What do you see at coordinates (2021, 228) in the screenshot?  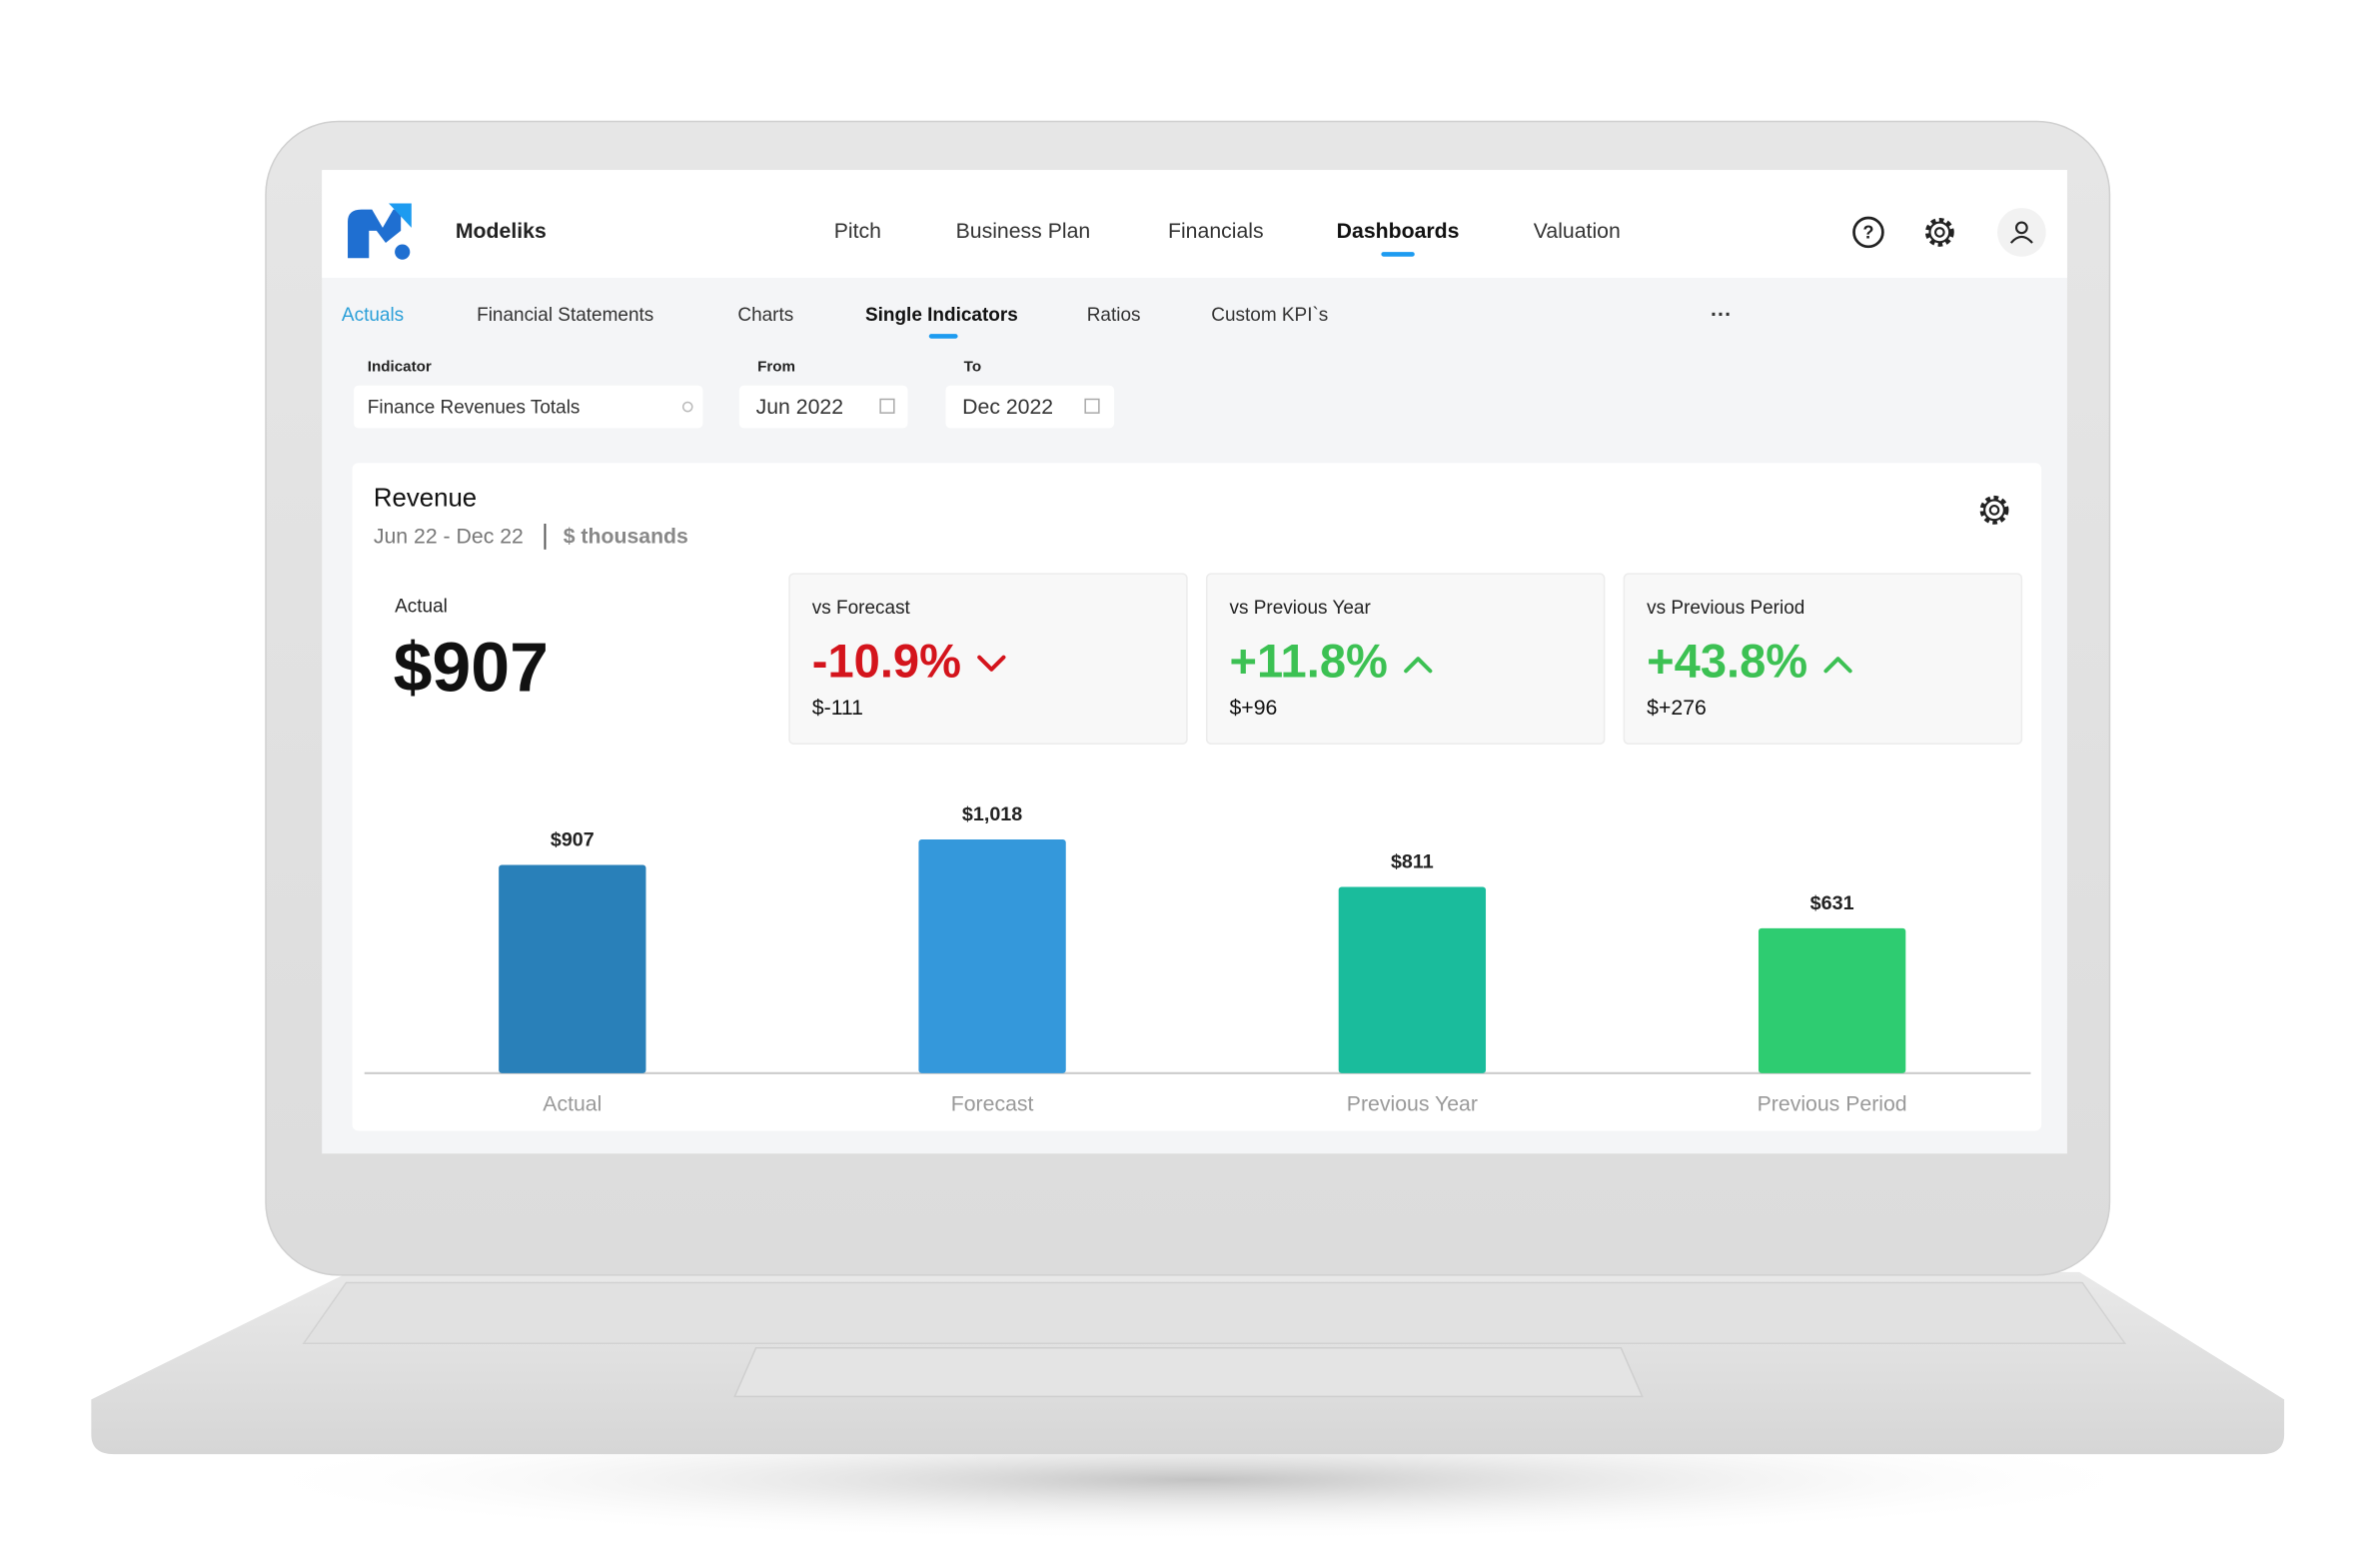 I see `user-icon` at bounding box center [2021, 228].